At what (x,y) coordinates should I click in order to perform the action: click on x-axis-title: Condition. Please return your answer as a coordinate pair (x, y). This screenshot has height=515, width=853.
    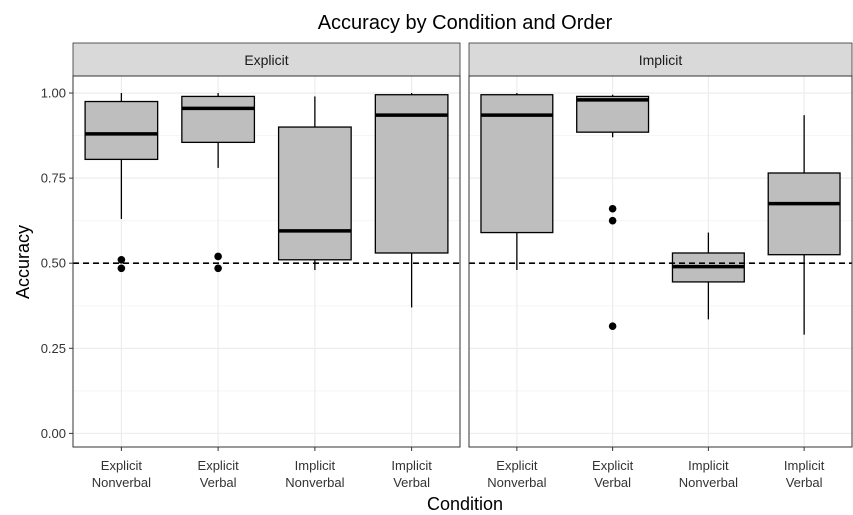
    Looking at the image, I should click on (465, 504).